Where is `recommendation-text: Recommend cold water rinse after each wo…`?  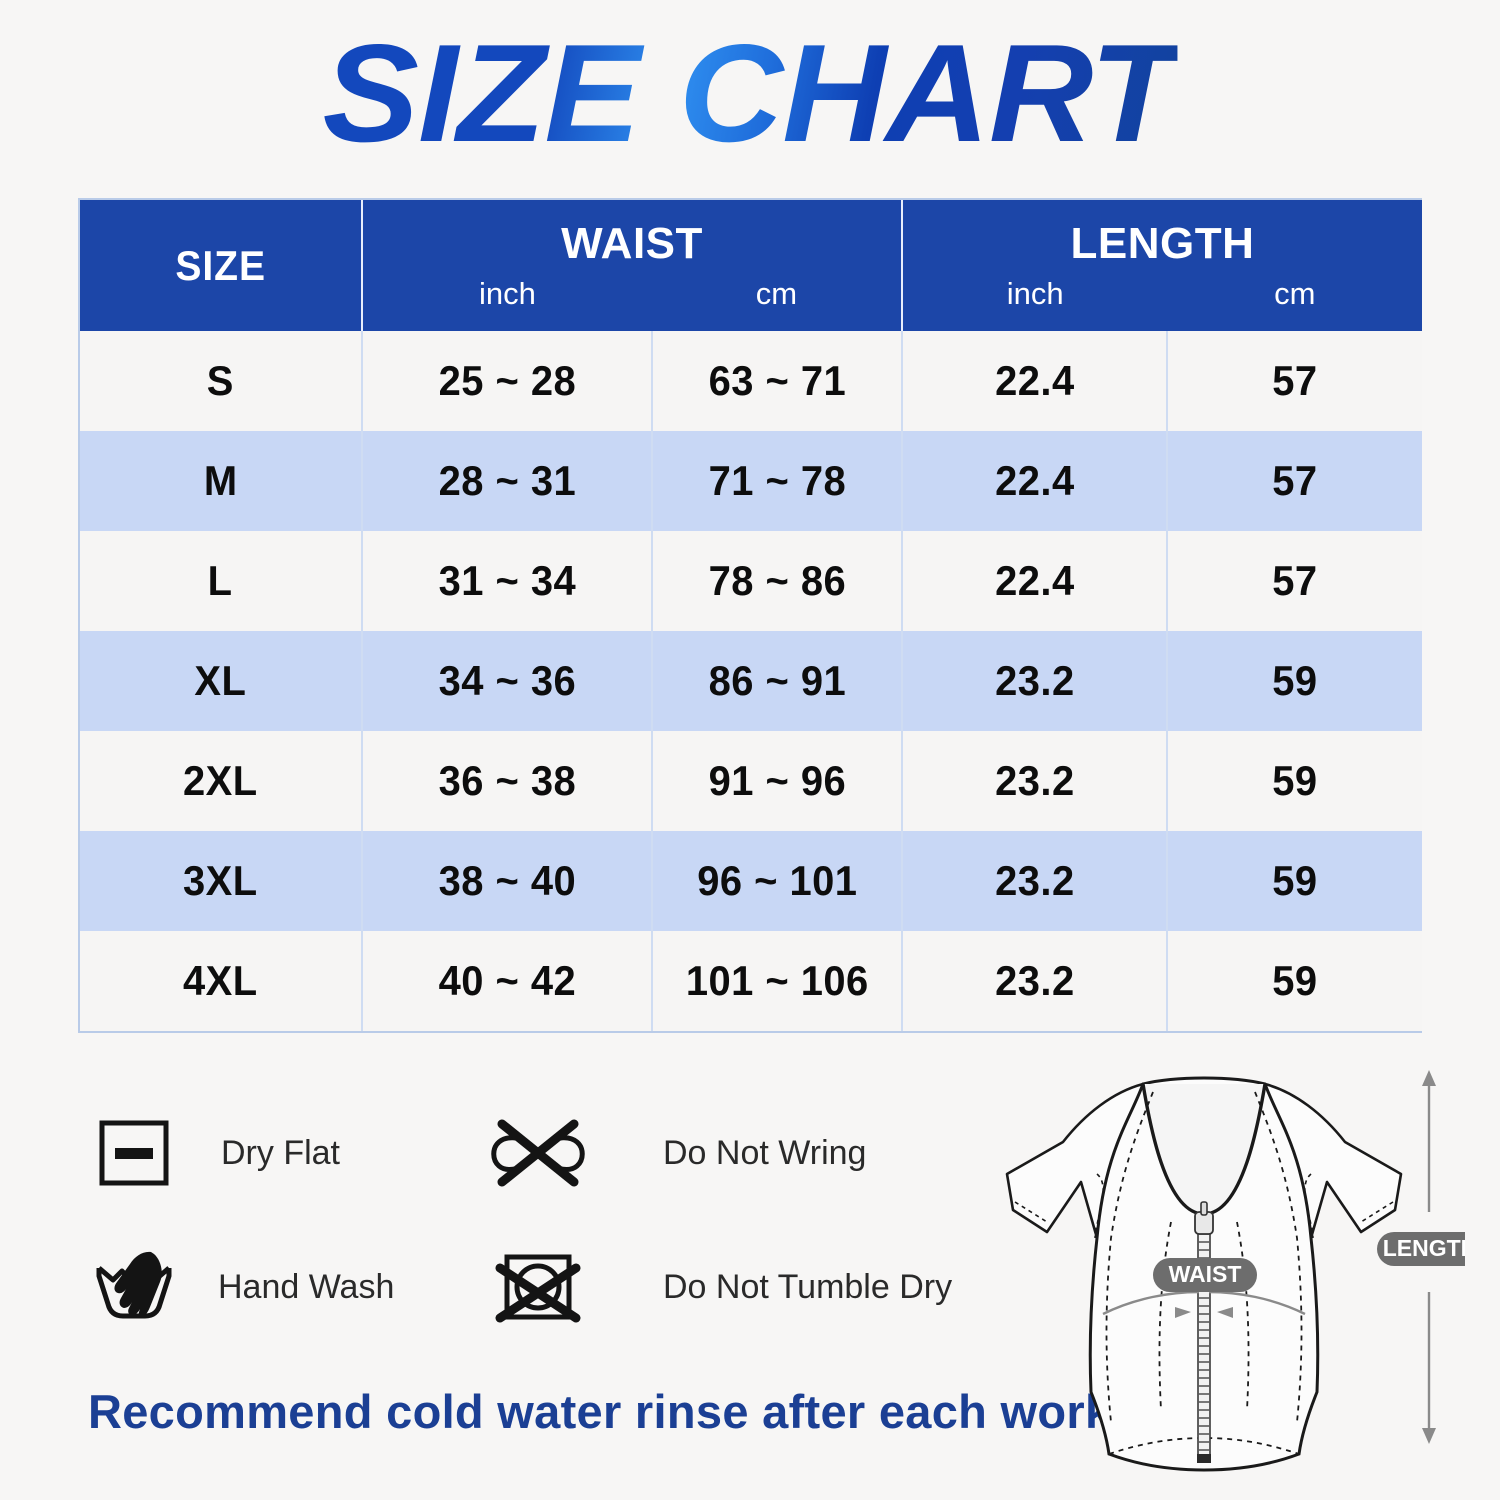 recommendation-text: Recommend cold water rinse after each wo… is located at coordinates (643, 1411).